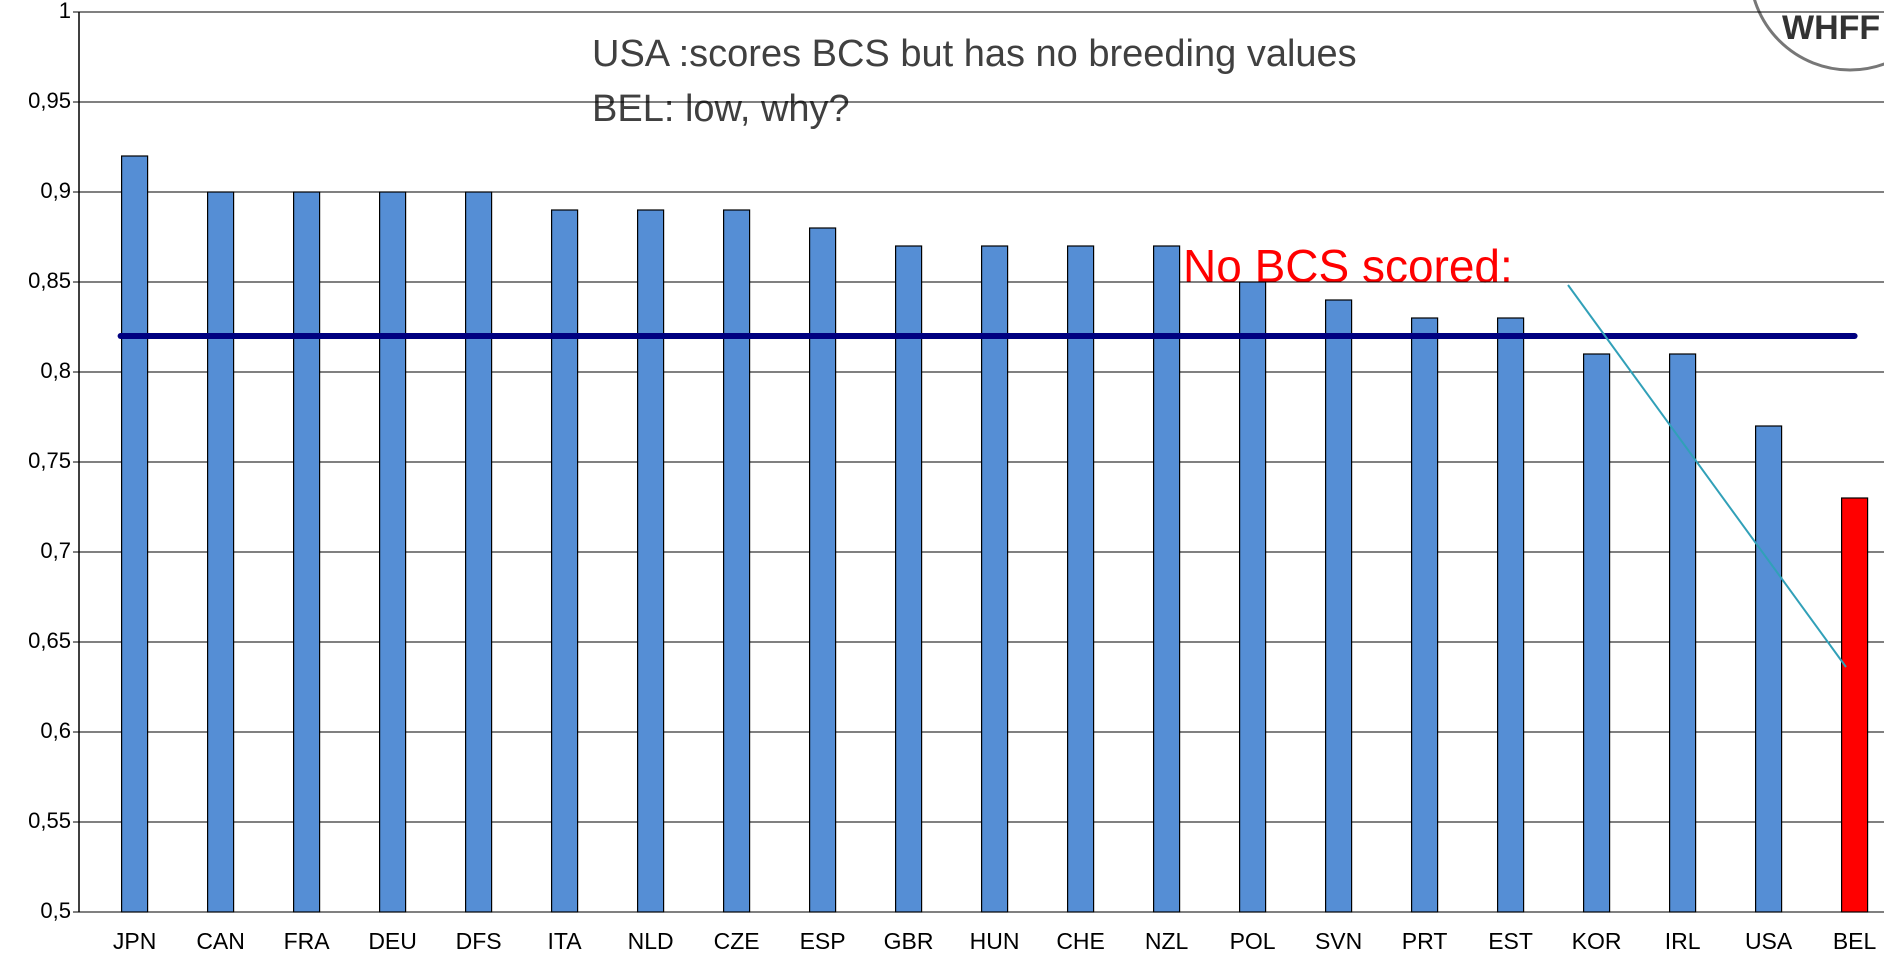 The width and height of the screenshot is (1884, 959). What do you see at coordinates (1707, 476) in the screenshot?
I see `annotation-arrow` at bounding box center [1707, 476].